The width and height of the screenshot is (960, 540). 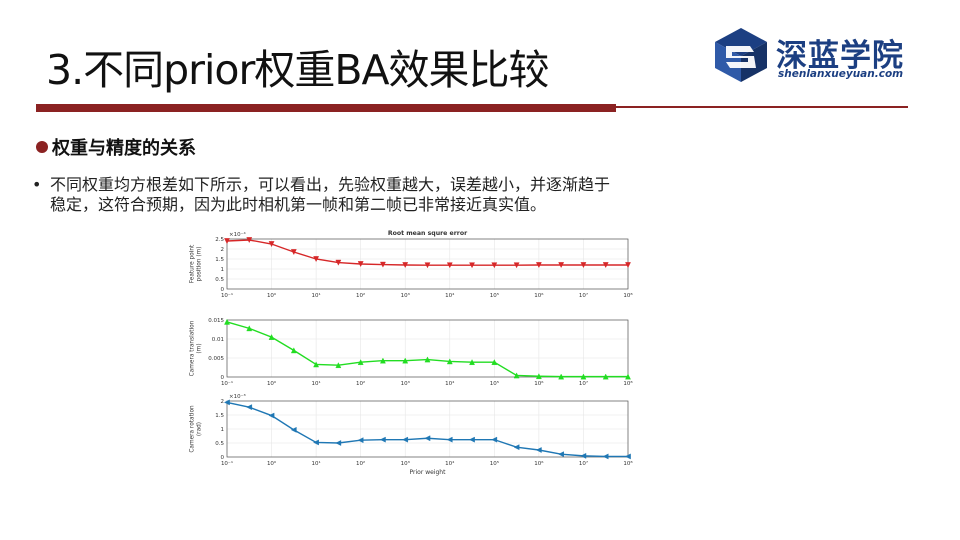 I want to click on slide-title: 3.不同prior权重BA效果比较, so click(x=298, y=70).